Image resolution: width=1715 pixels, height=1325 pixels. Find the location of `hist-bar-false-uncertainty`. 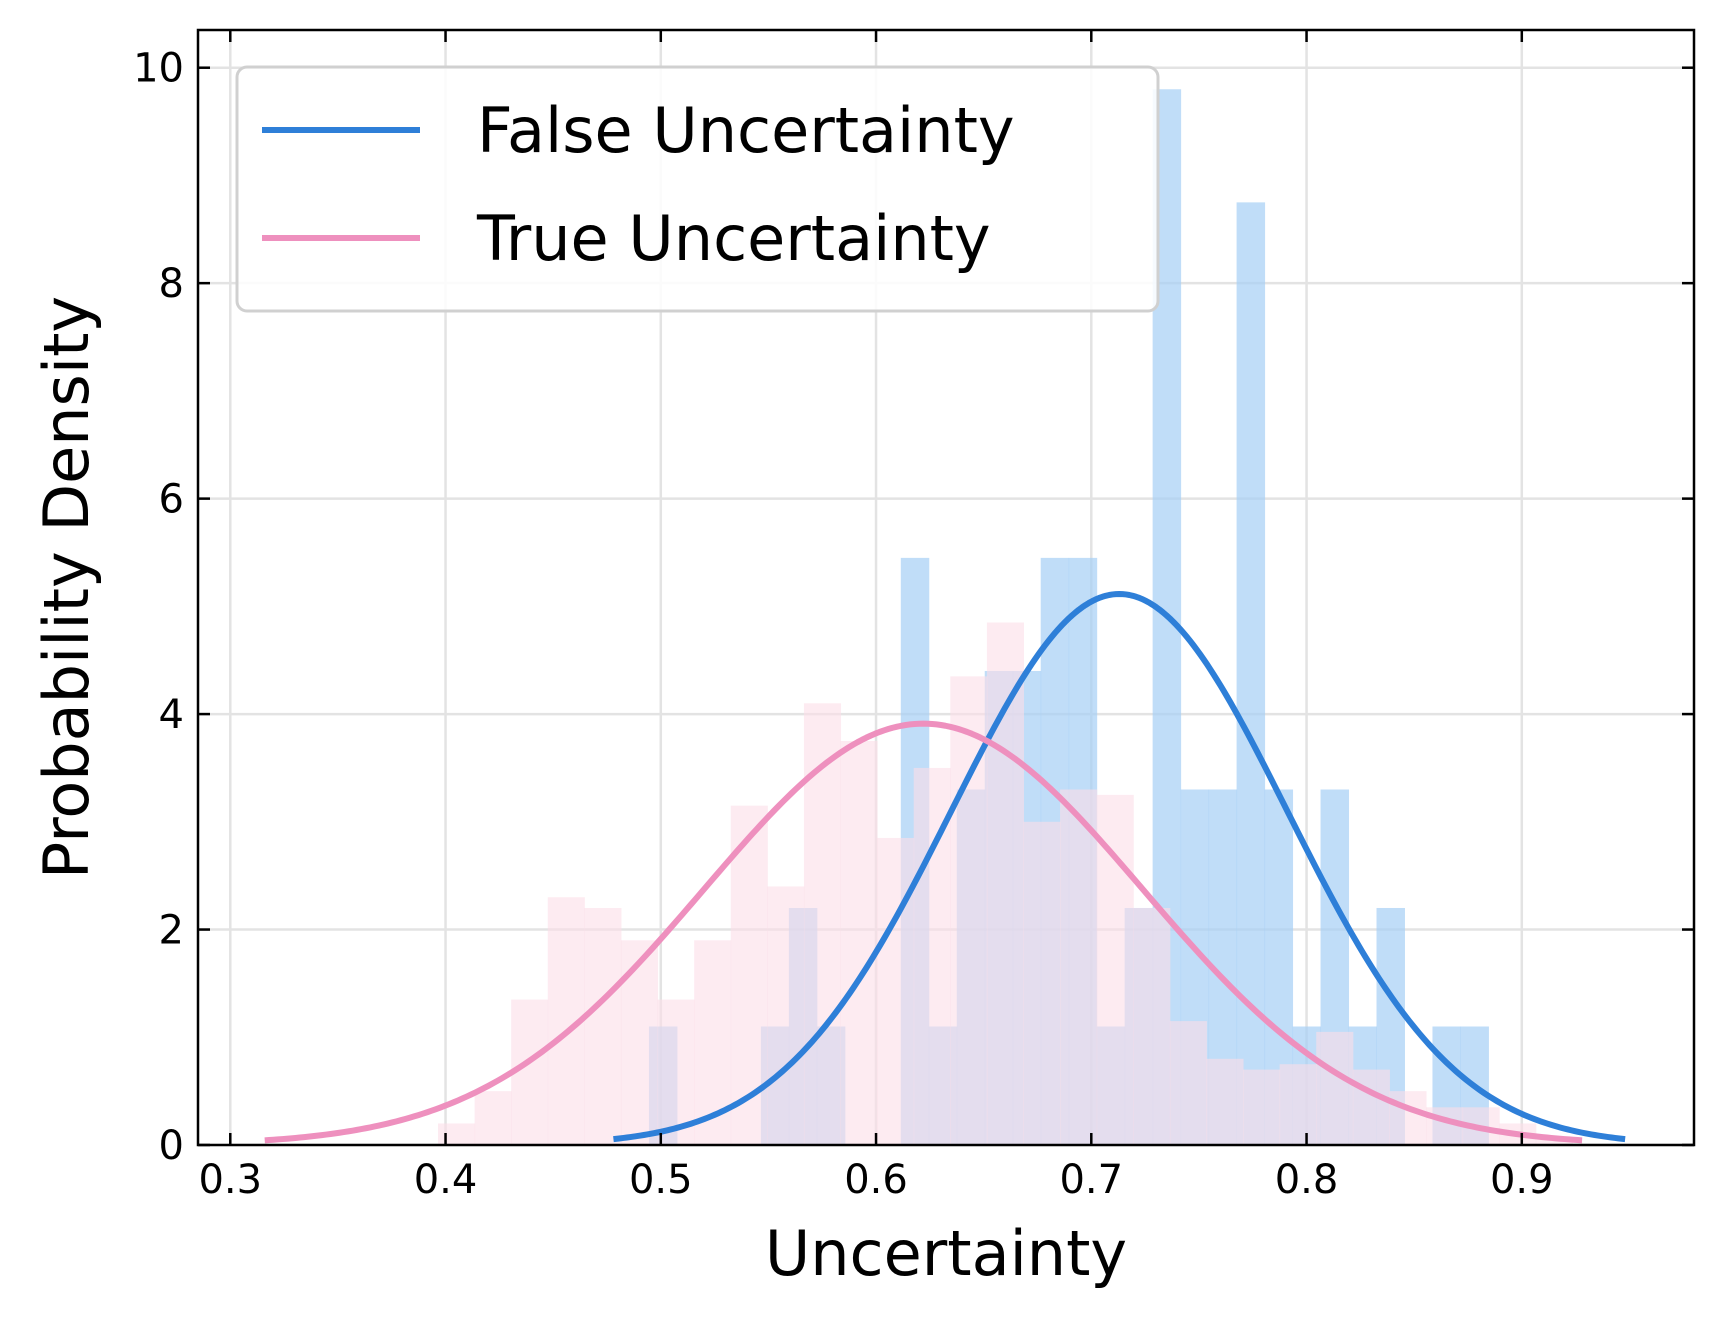

hist-bar-false-uncertainty is located at coordinates (1251, 673).